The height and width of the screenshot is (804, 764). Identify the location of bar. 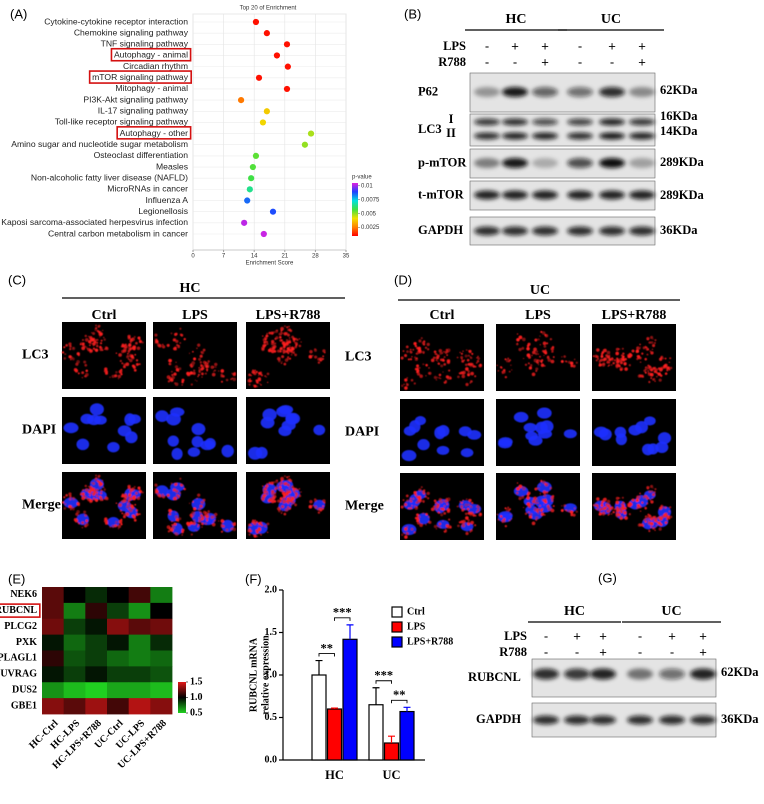
(350, 699).